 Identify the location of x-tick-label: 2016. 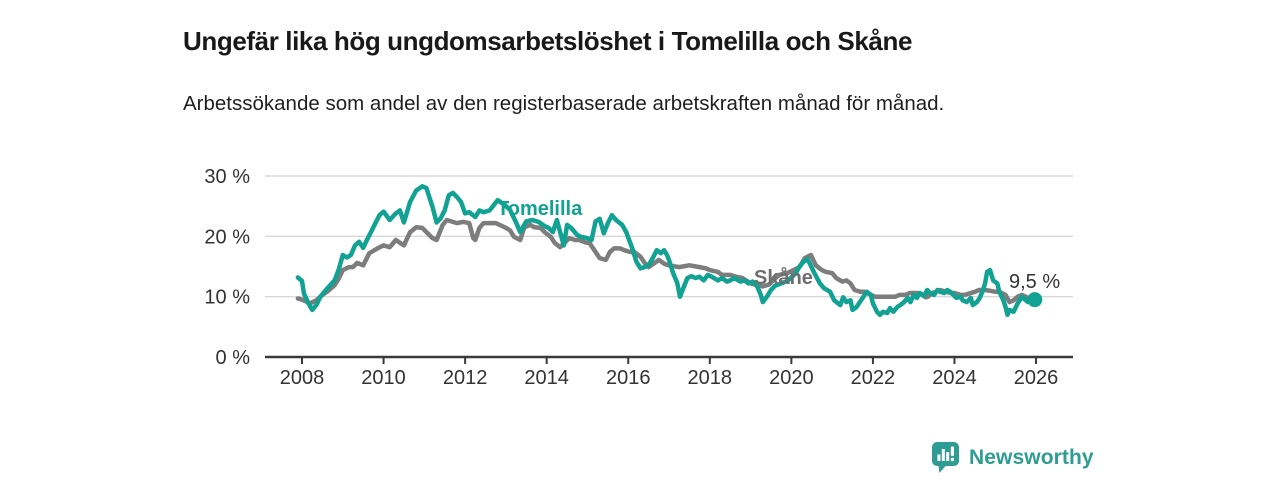
(628, 378).